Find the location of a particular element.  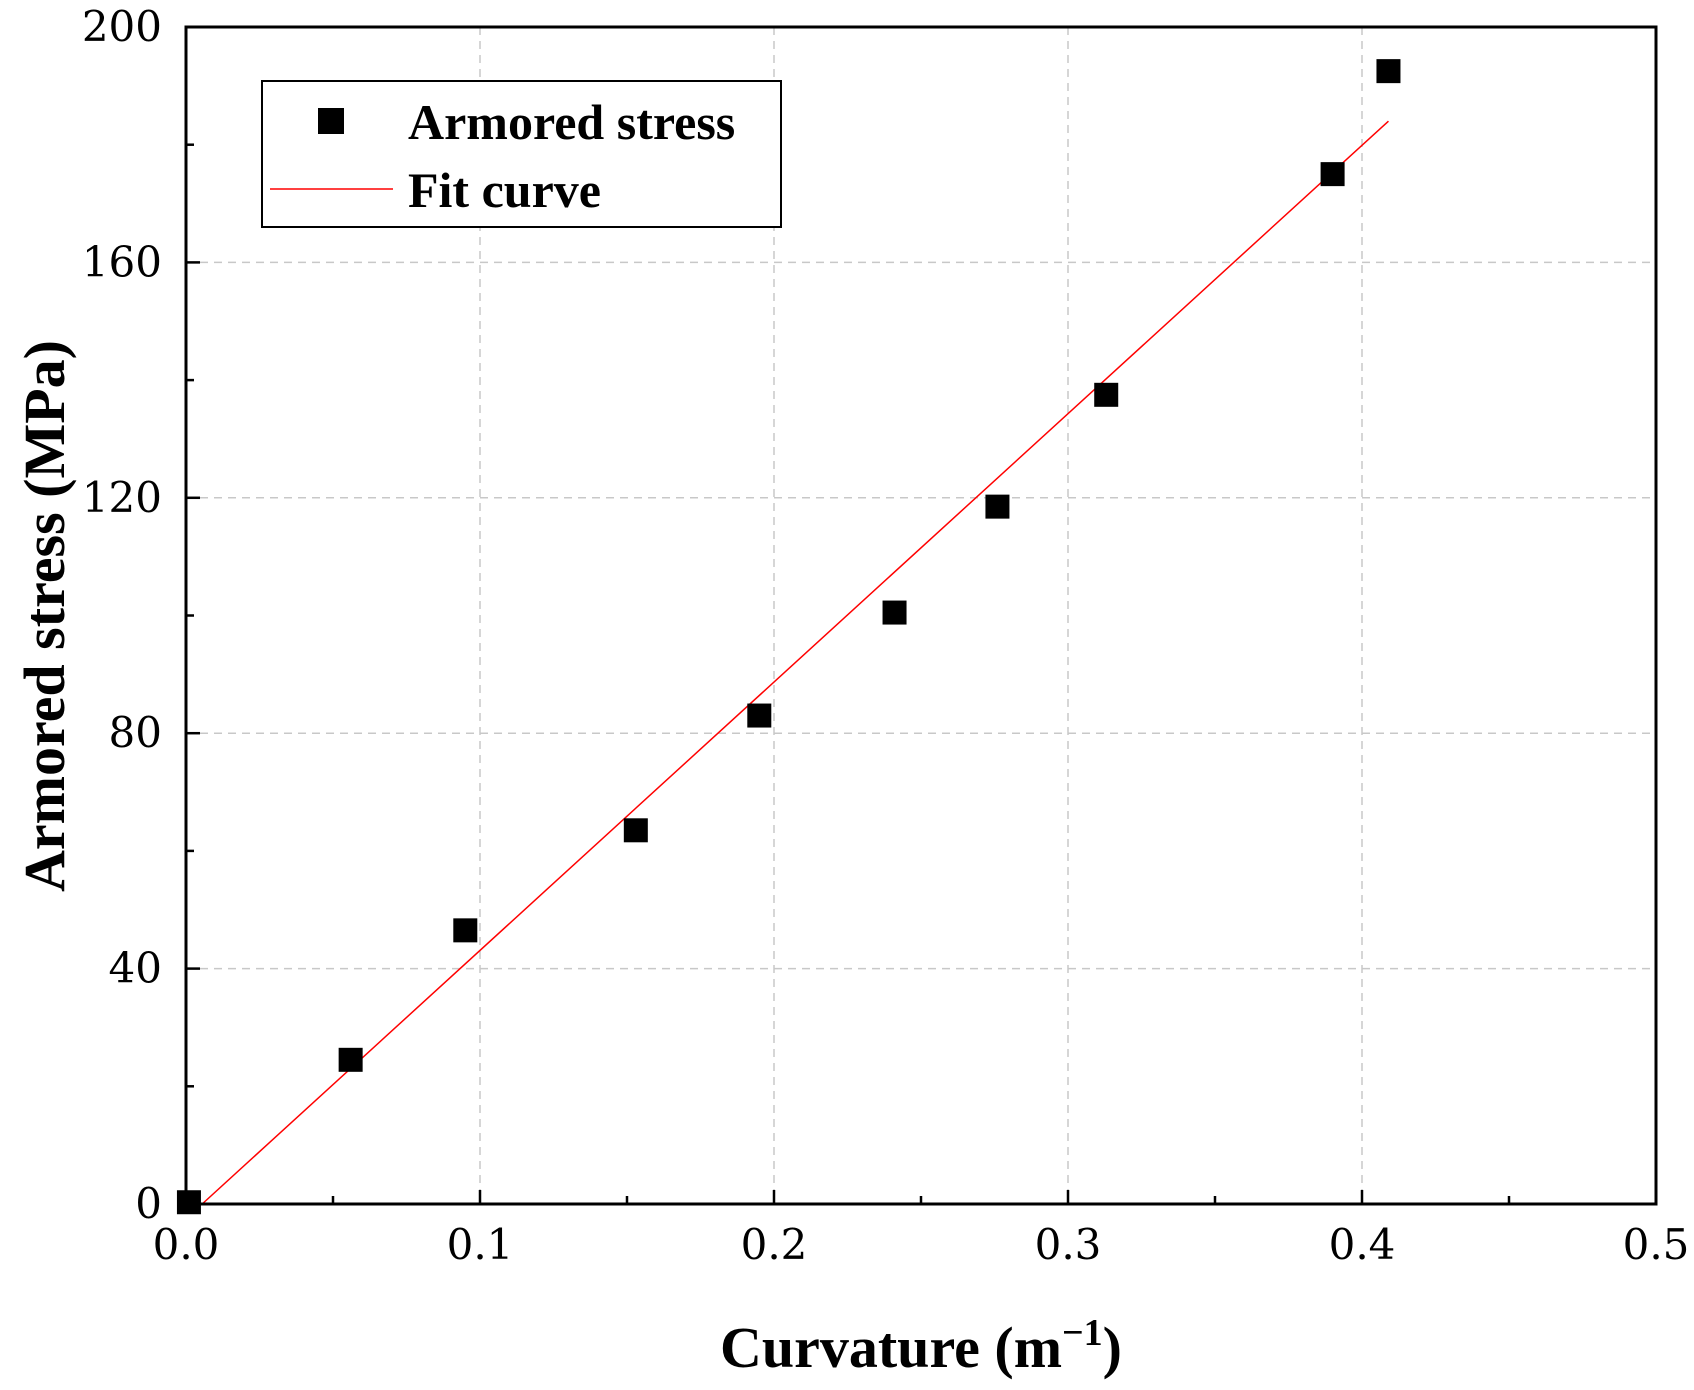

y-tick-label: 0 is located at coordinates (148, 1203).